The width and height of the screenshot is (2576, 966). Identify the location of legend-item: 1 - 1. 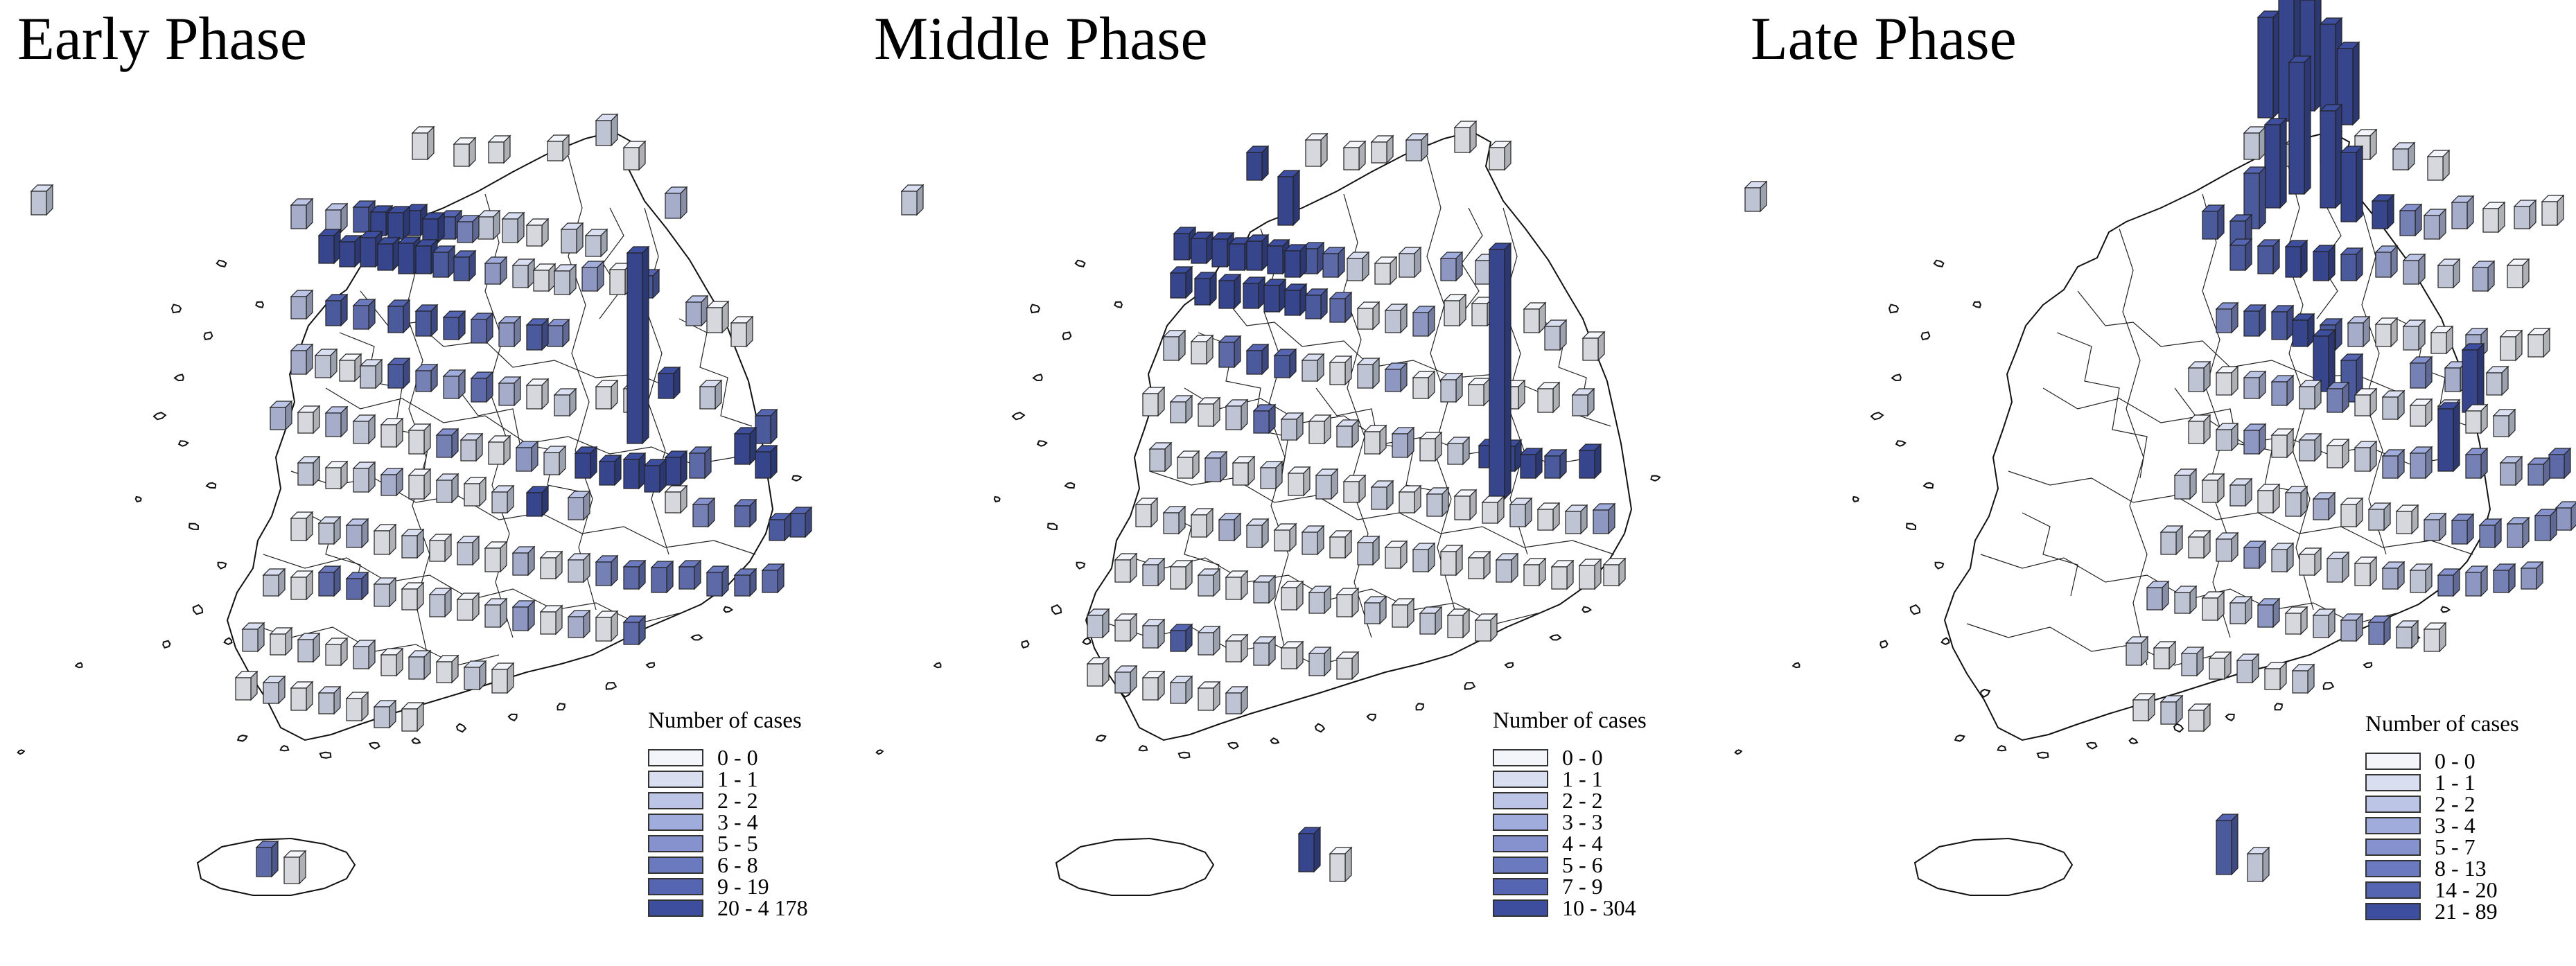
(1570, 778).